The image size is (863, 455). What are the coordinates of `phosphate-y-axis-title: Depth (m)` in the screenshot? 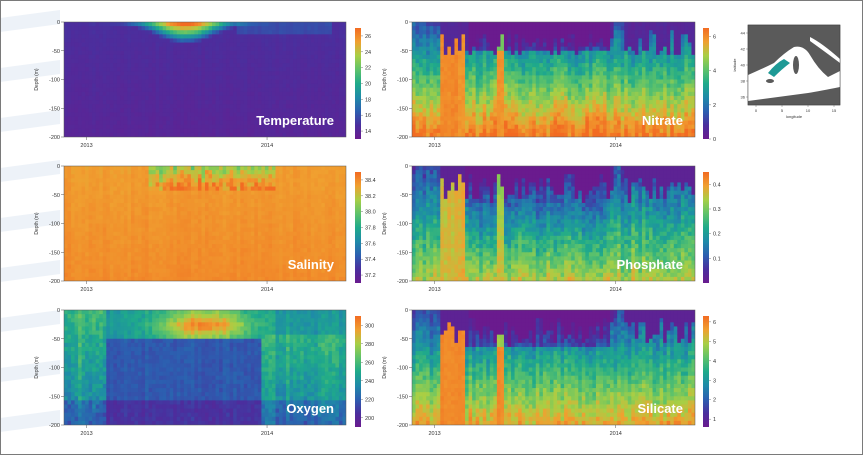 It's located at (385, 223).